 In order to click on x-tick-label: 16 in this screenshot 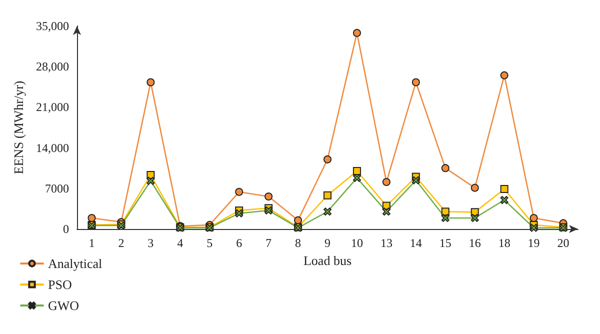, I will do `click(474, 243)`.